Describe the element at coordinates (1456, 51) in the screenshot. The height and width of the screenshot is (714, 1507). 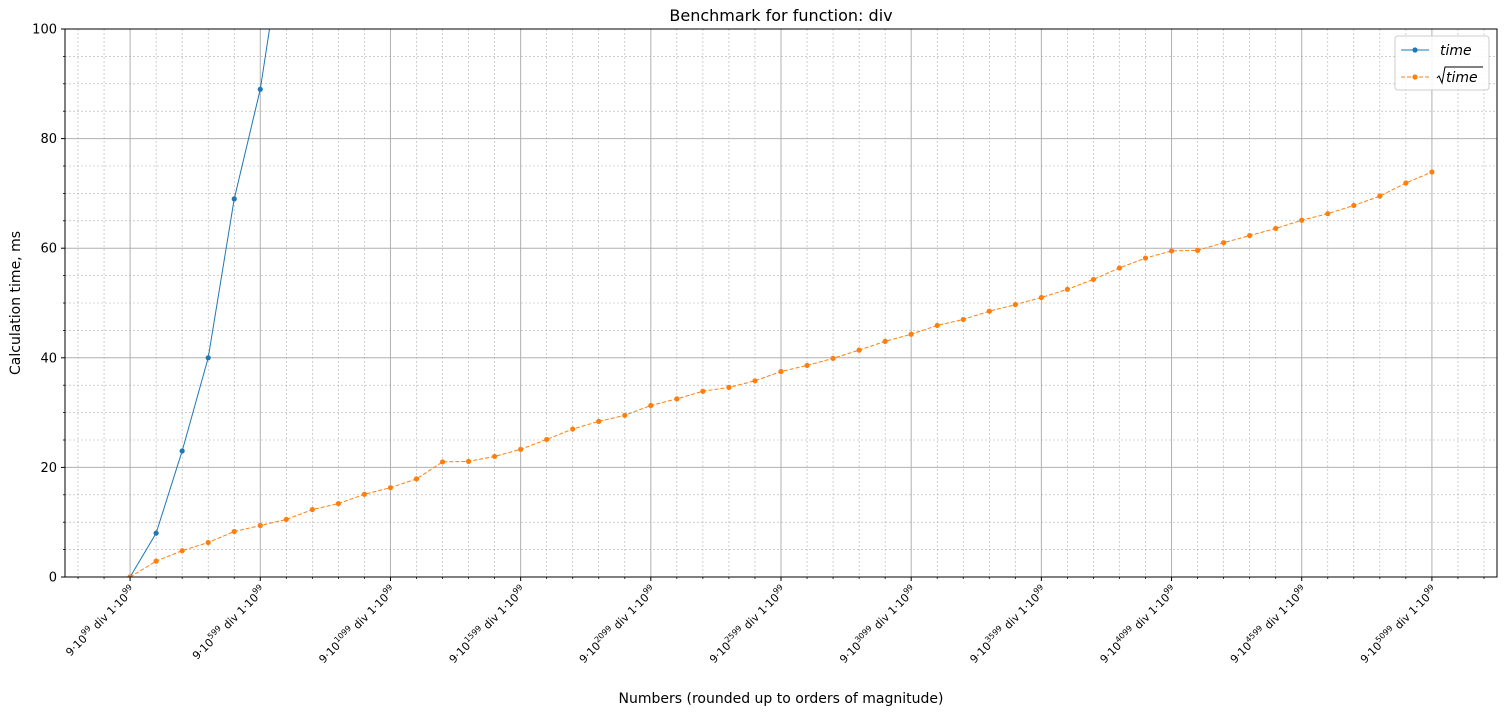
I see `legend-label-time: time` at that location.